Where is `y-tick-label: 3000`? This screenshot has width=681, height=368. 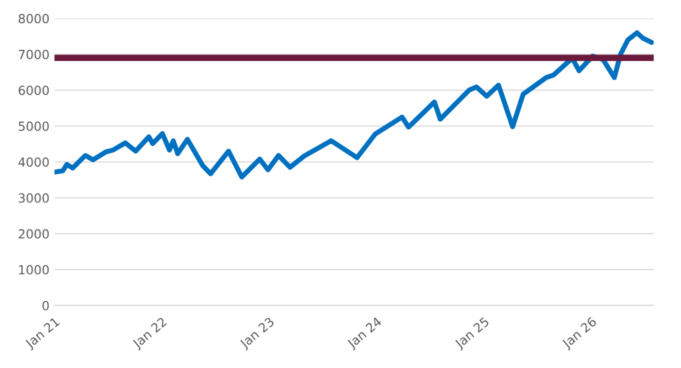
y-tick-label: 3000 is located at coordinates (33, 198).